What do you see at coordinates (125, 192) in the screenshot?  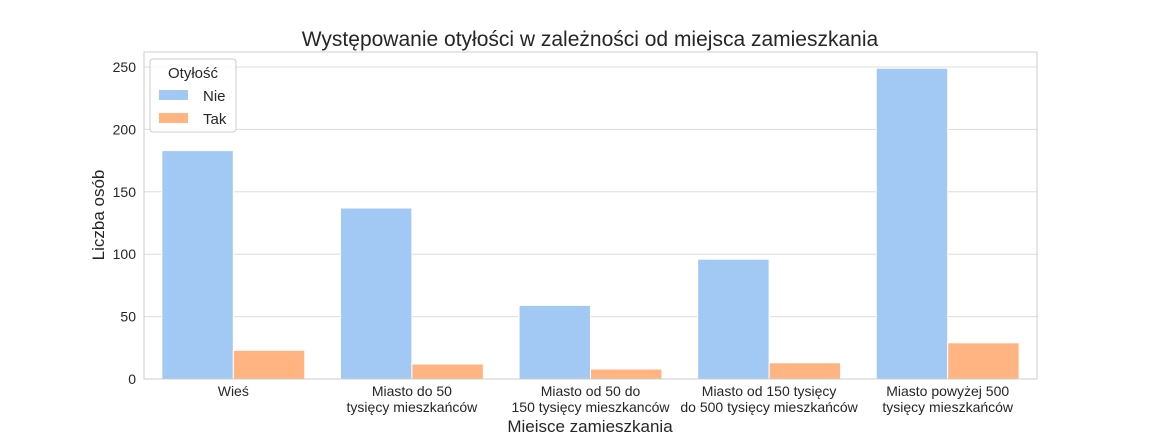 I see `y-tick-label: 150` at bounding box center [125, 192].